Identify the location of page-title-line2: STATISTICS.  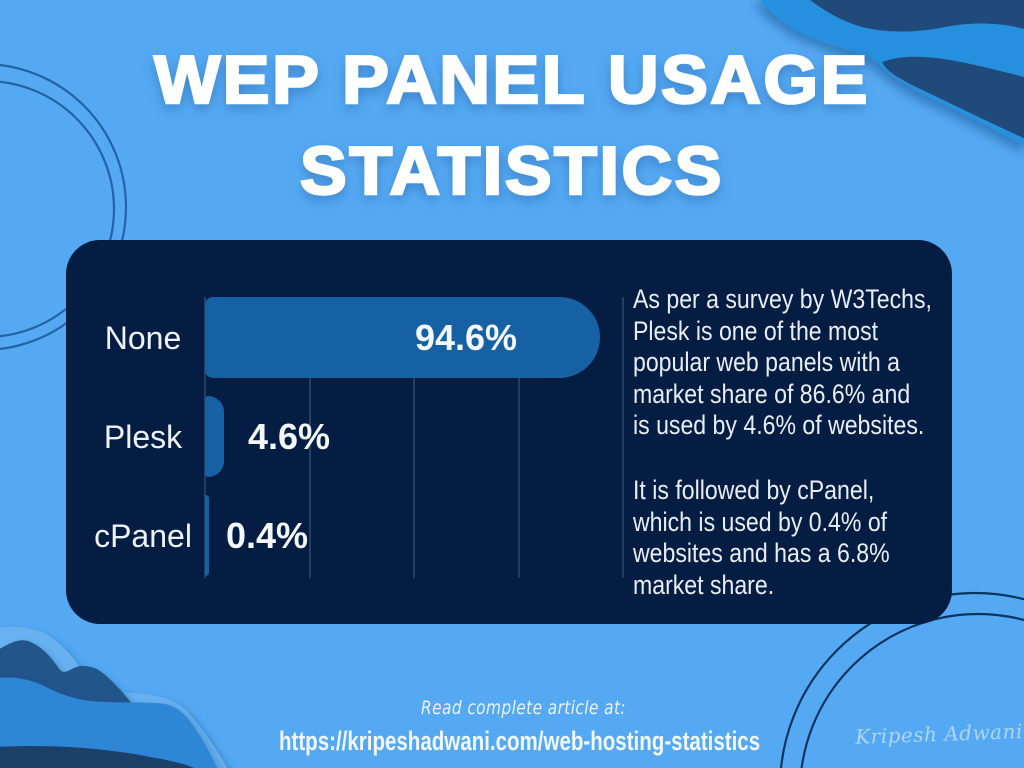
(511, 171).